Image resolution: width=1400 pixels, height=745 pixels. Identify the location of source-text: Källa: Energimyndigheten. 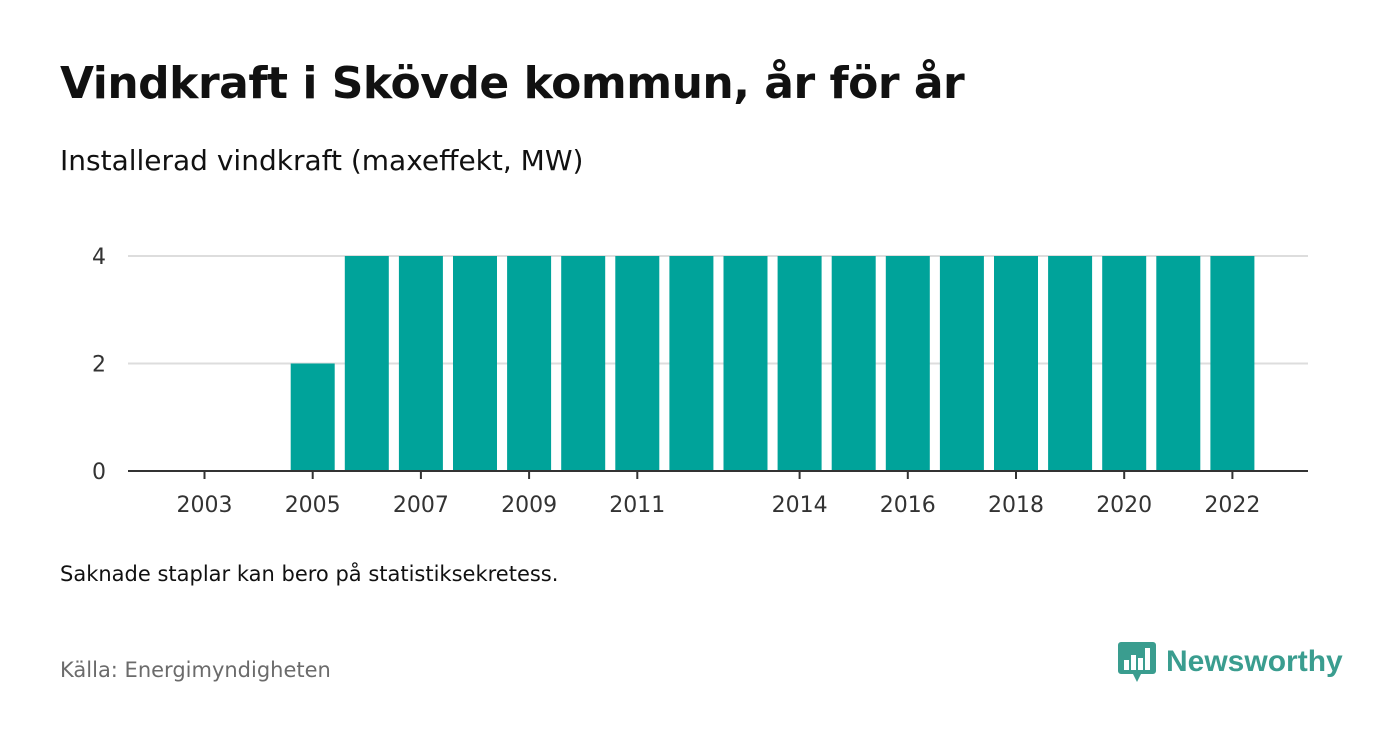
(195, 670).